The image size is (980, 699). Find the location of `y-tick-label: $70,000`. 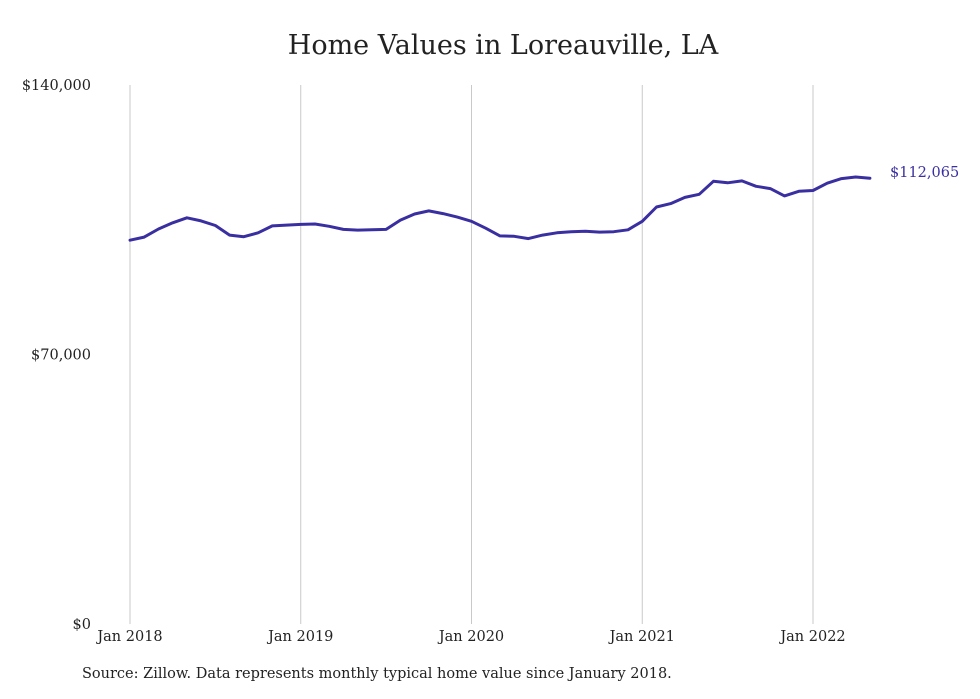

y-tick-label: $70,000 is located at coordinates (61, 356).